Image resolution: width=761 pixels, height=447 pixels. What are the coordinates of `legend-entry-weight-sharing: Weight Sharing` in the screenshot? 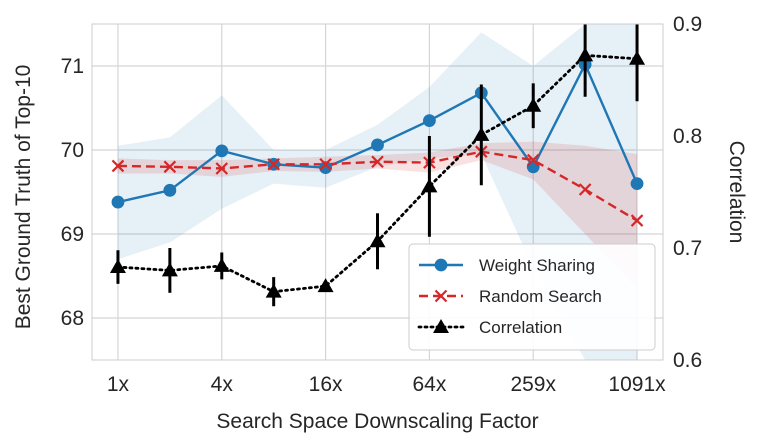 It's located at (507, 265).